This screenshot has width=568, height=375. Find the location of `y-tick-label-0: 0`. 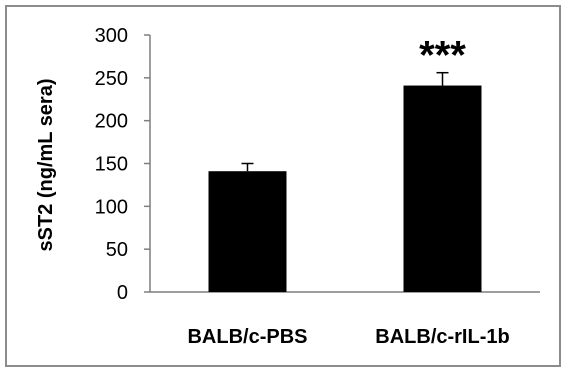

y-tick-label-0: 0 is located at coordinates (122, 293).